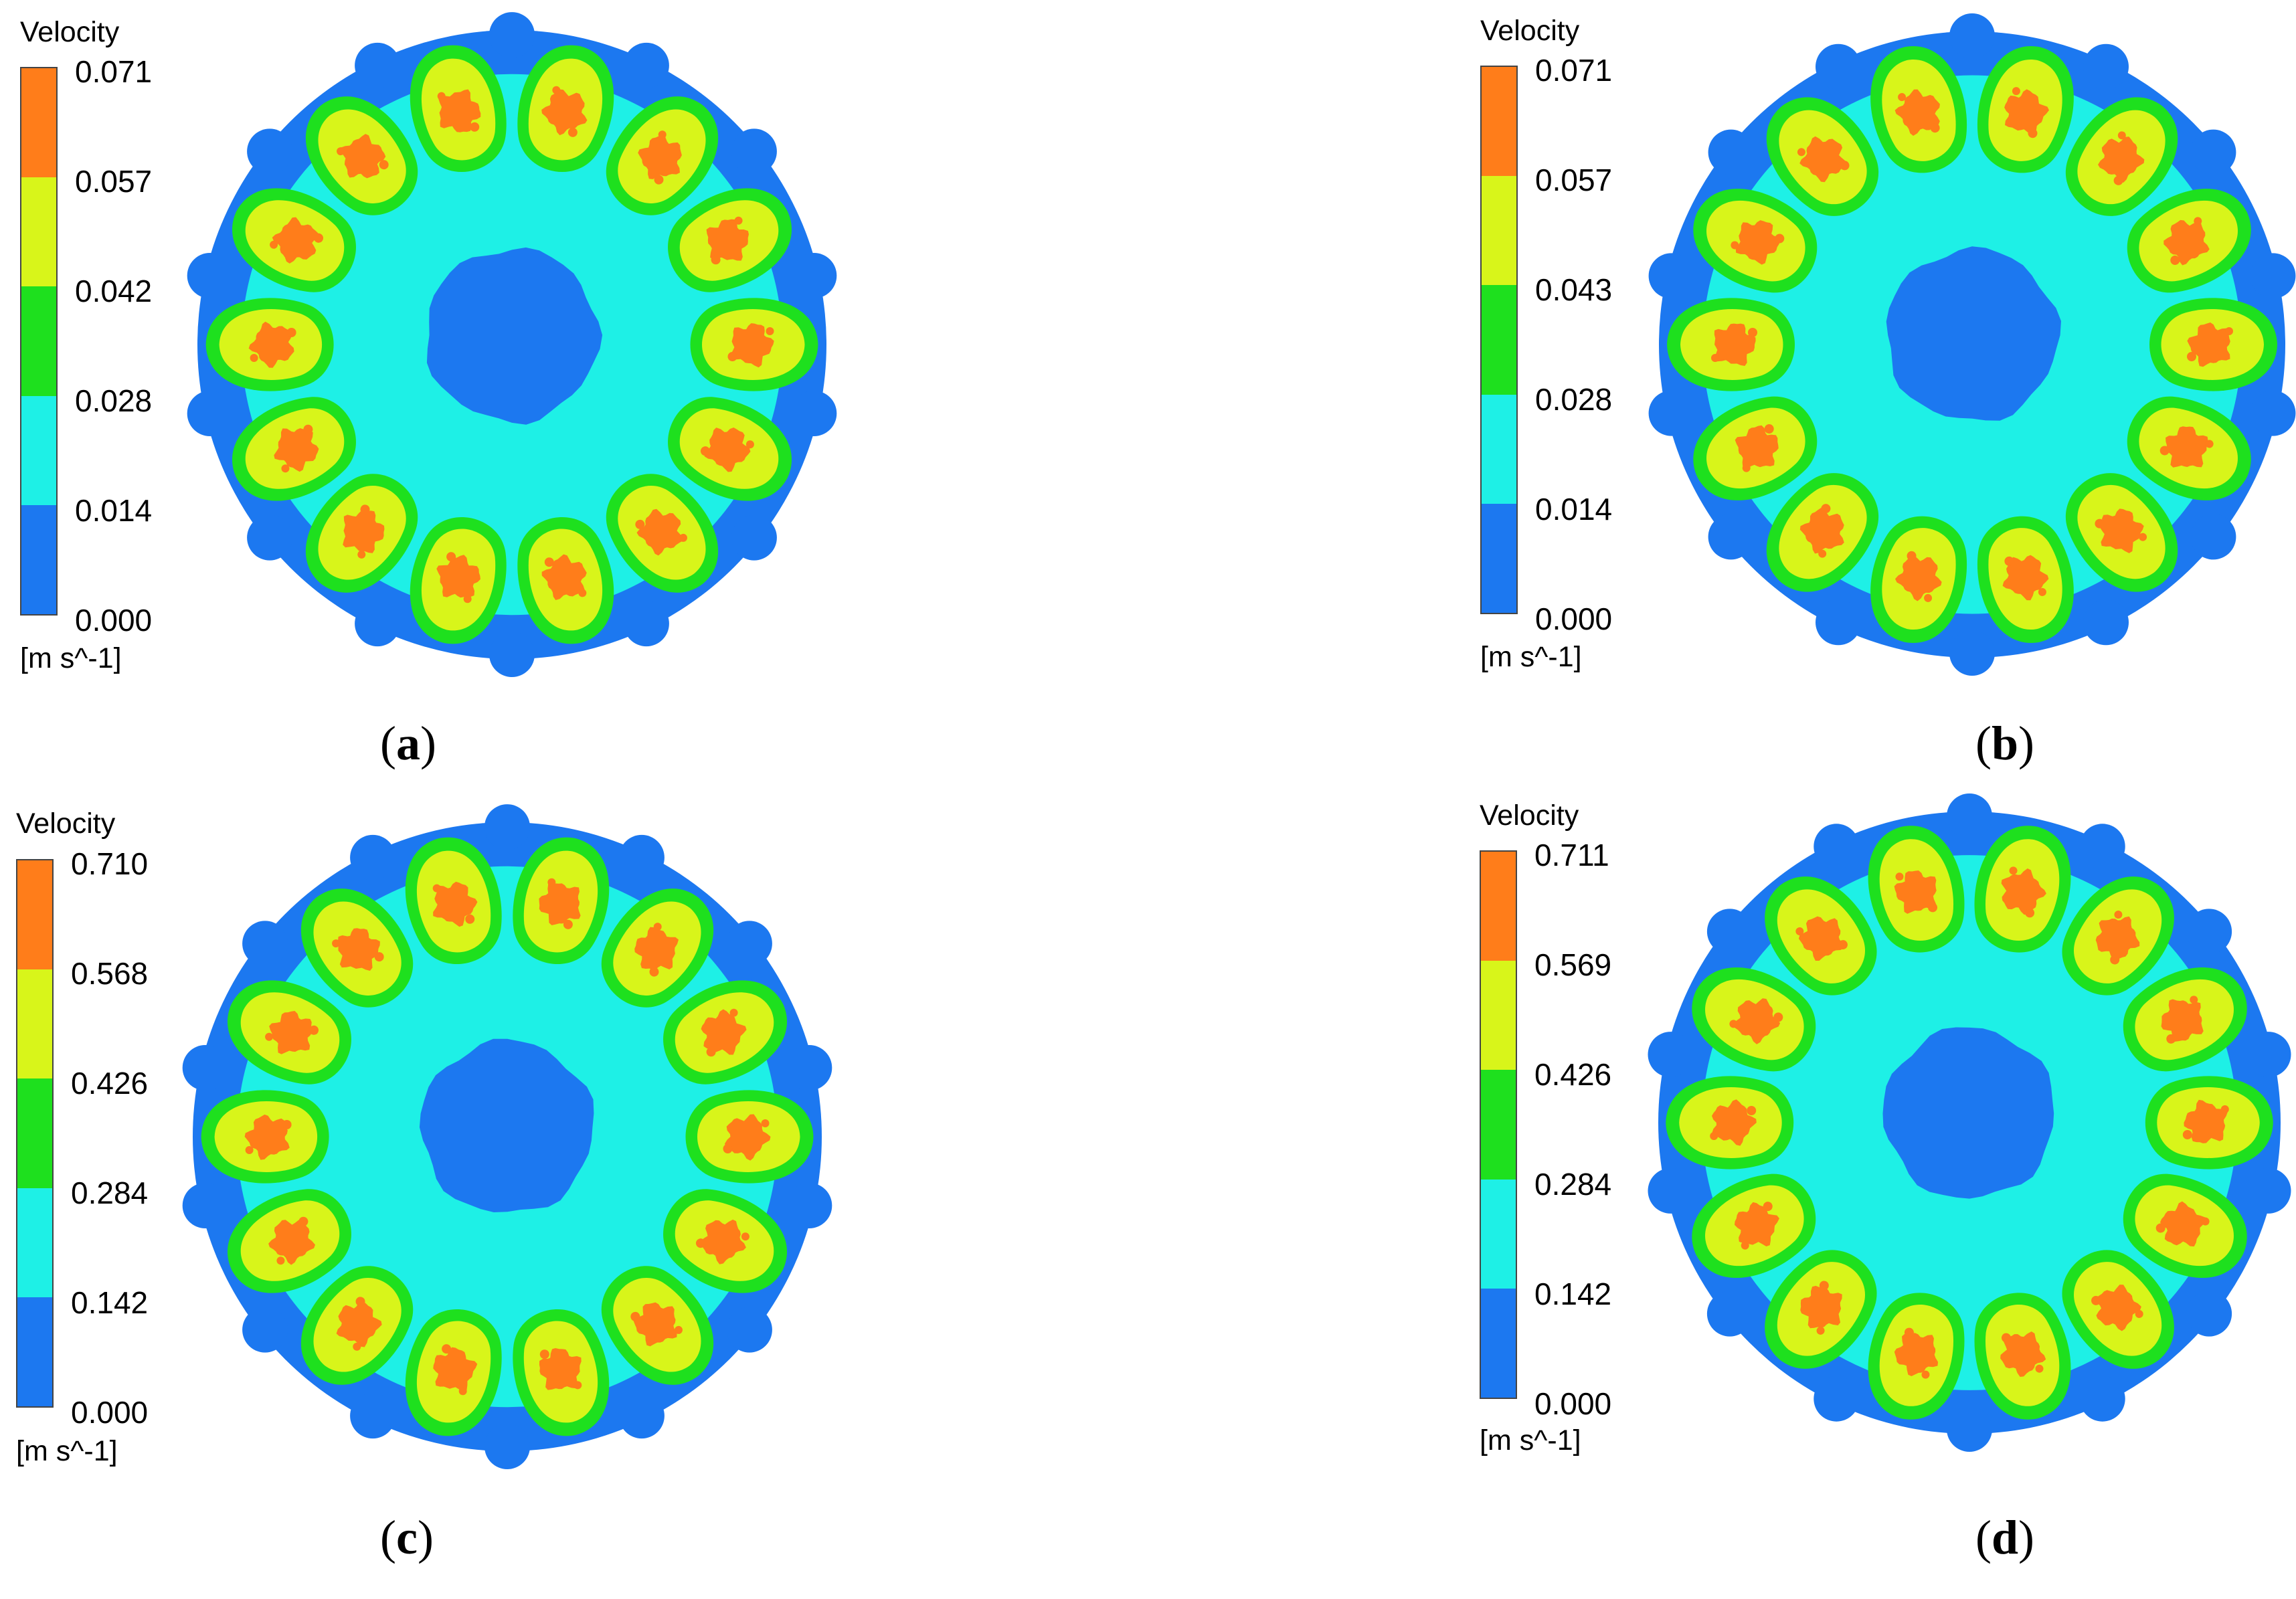 The width and height of the screenshot is (2296, 1599). I want to click on tick-label: 0.014, so click(1574, 510).